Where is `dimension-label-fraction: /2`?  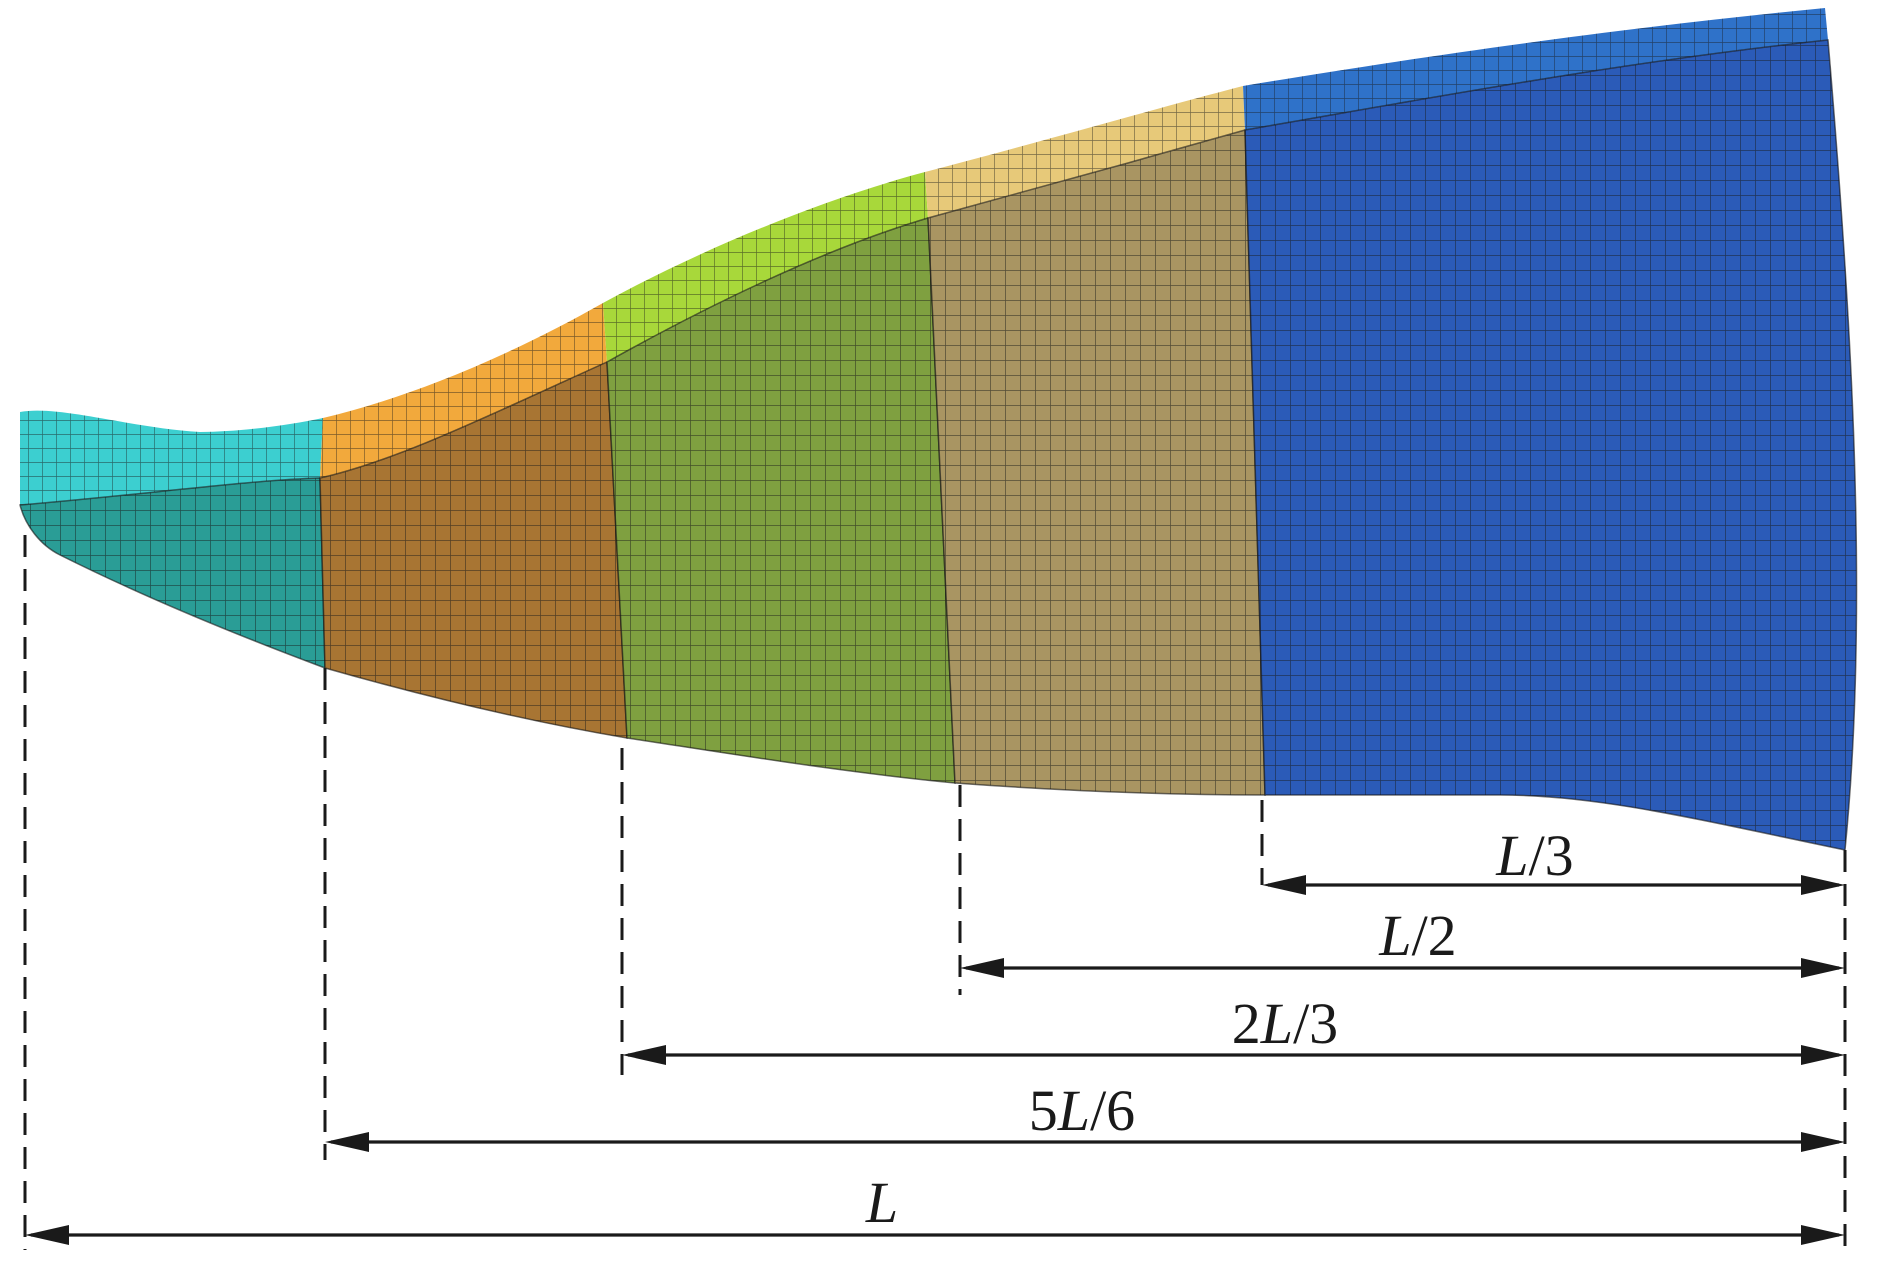 dimension-label-fraction: /2 is located at coordinates (1434, 935).